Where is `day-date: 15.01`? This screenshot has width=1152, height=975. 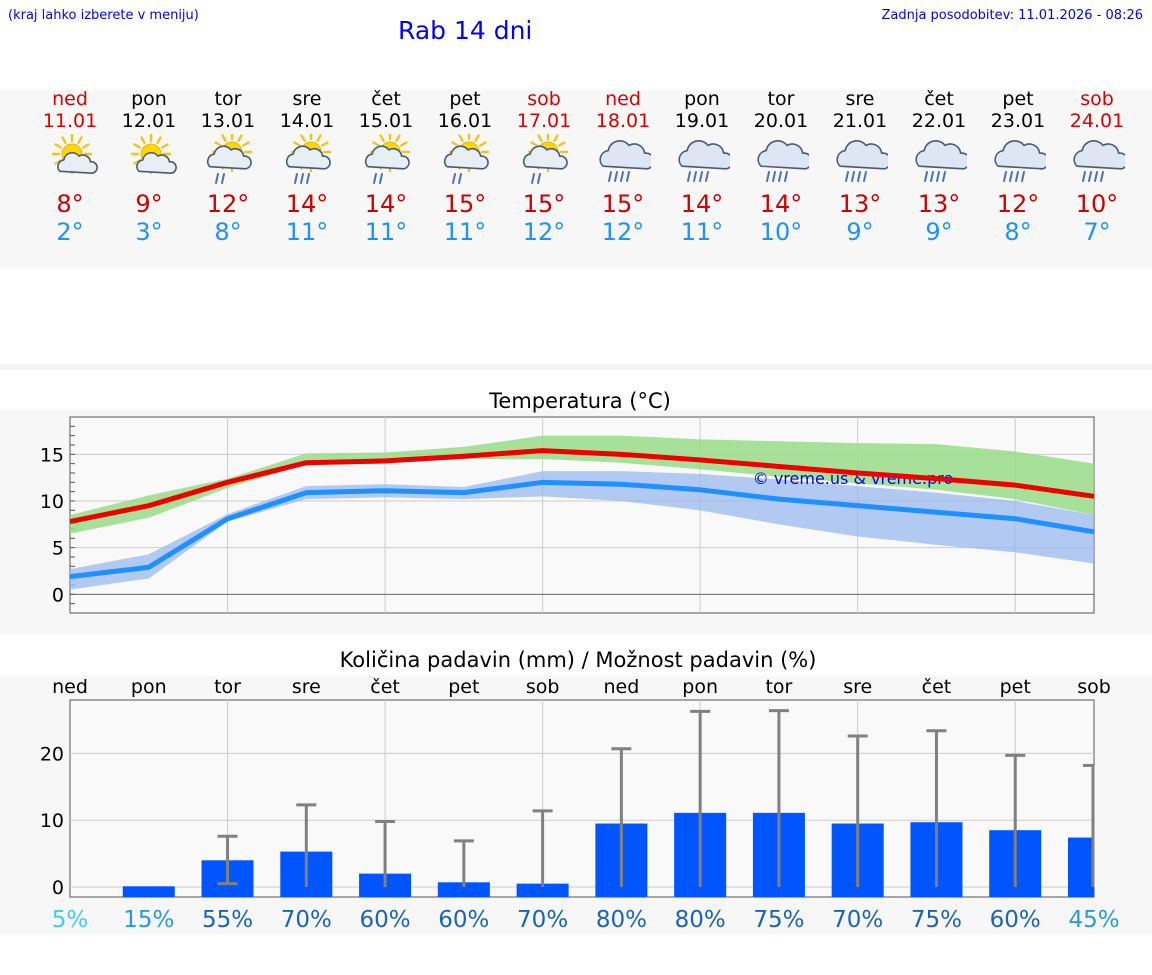
day-date: 15.01 is located at coordinates (386, 121).